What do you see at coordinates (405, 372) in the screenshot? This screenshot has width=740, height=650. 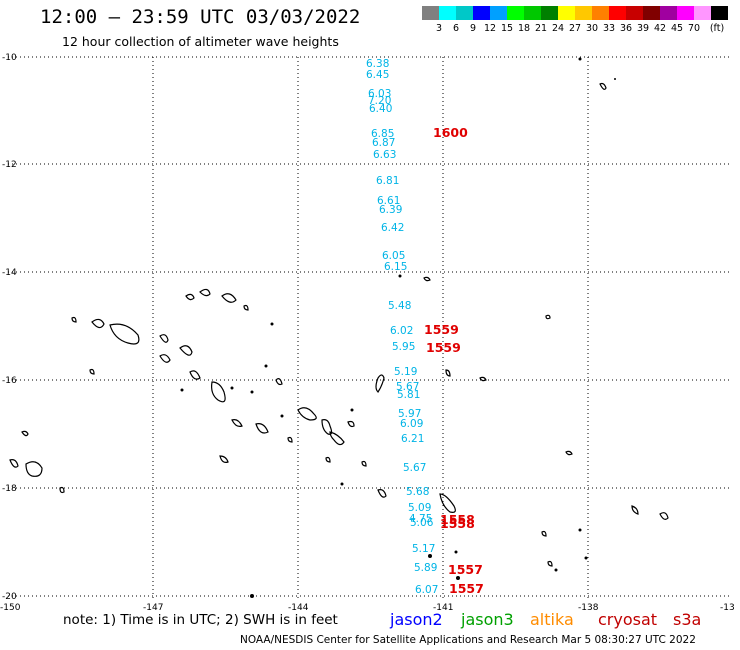 I see `wave-height-value: 5.19` at bounding box center [405, 372].